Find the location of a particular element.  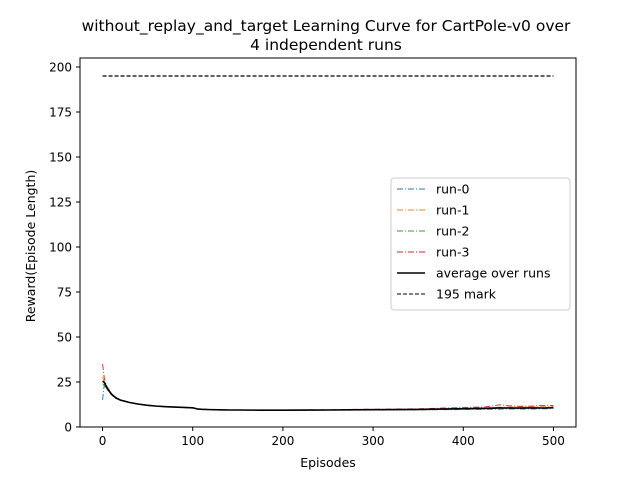

x-tick-label: 400 is located at coordinates (463, 441).